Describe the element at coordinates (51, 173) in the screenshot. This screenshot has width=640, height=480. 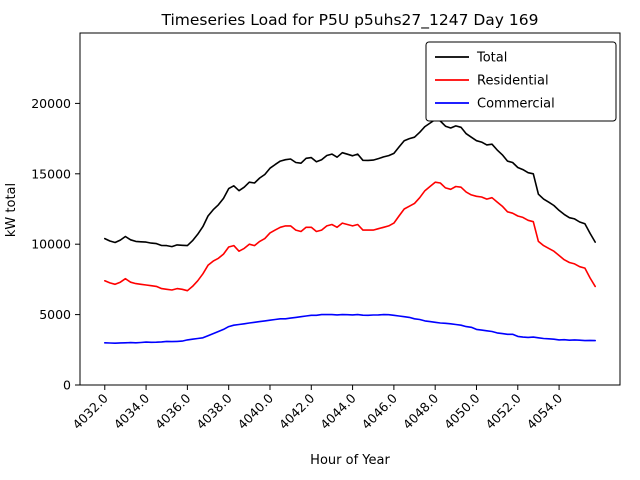
I see `y-tick-label: 15000` at that location.